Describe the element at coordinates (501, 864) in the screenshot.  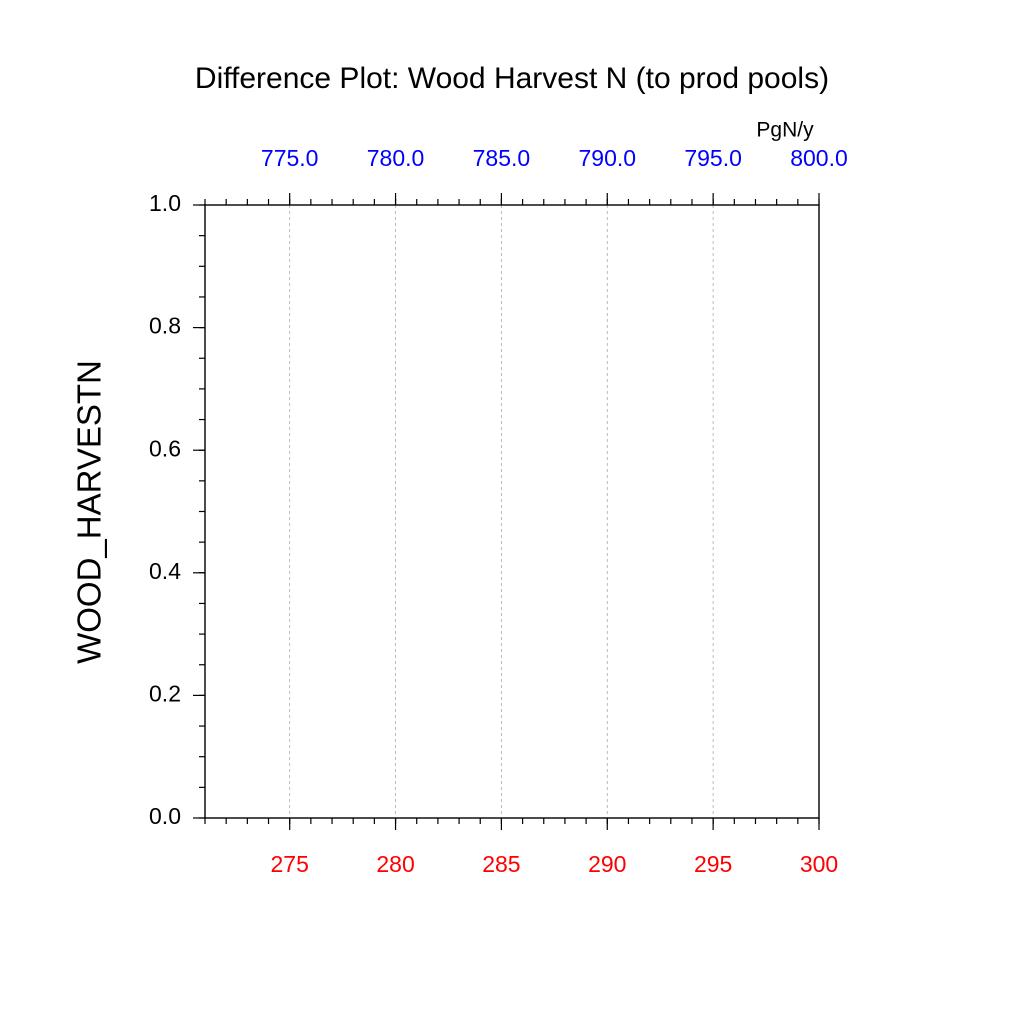
I see `x-tick-label: 285` at that location.